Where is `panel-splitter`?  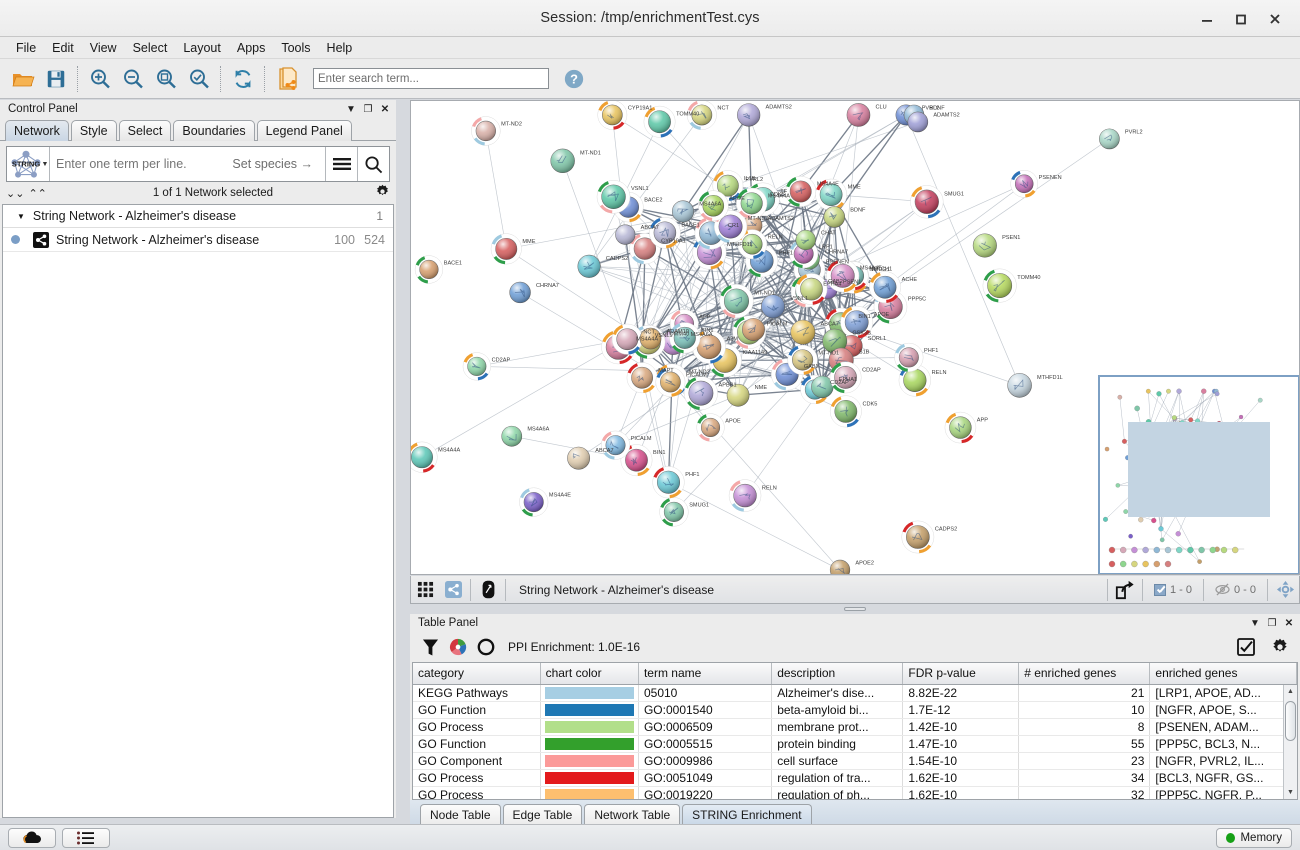
panel-splitter is located at coordinates (855, 609).